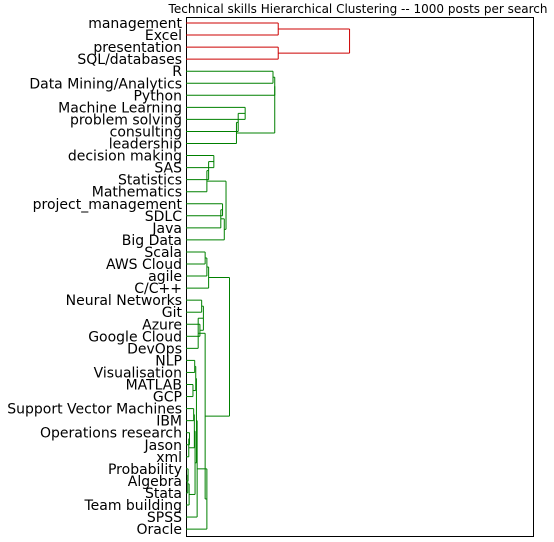 The width and height of the screenshot is (554, 542). What do you see at coordinates (129, 60) in the screenshot?
I see `leaf-label: SQL/databases` at bounding box center [129, 60].